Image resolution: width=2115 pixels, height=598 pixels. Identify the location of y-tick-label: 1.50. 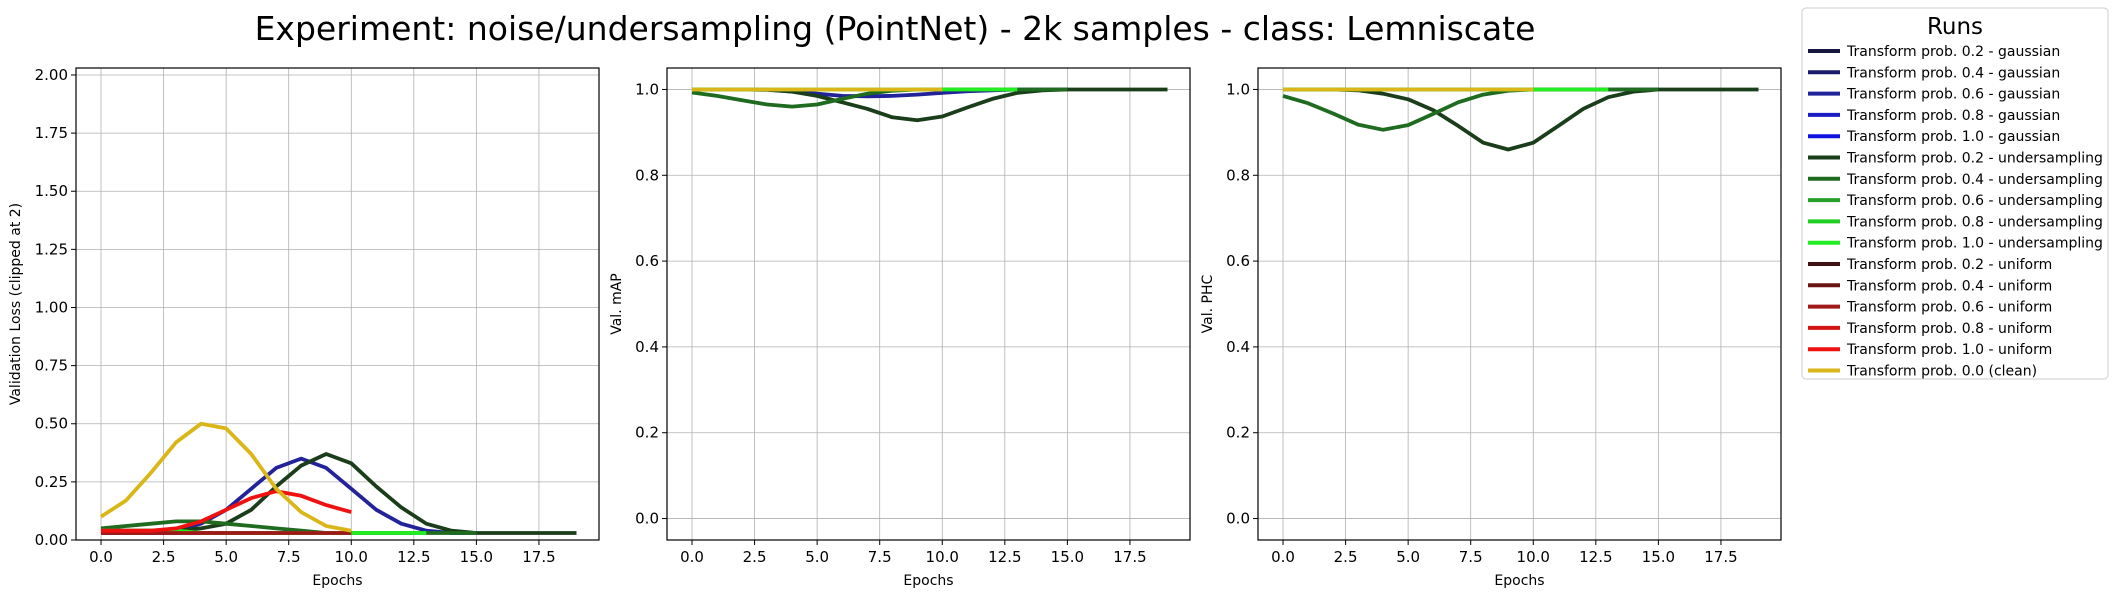
(51, 191).